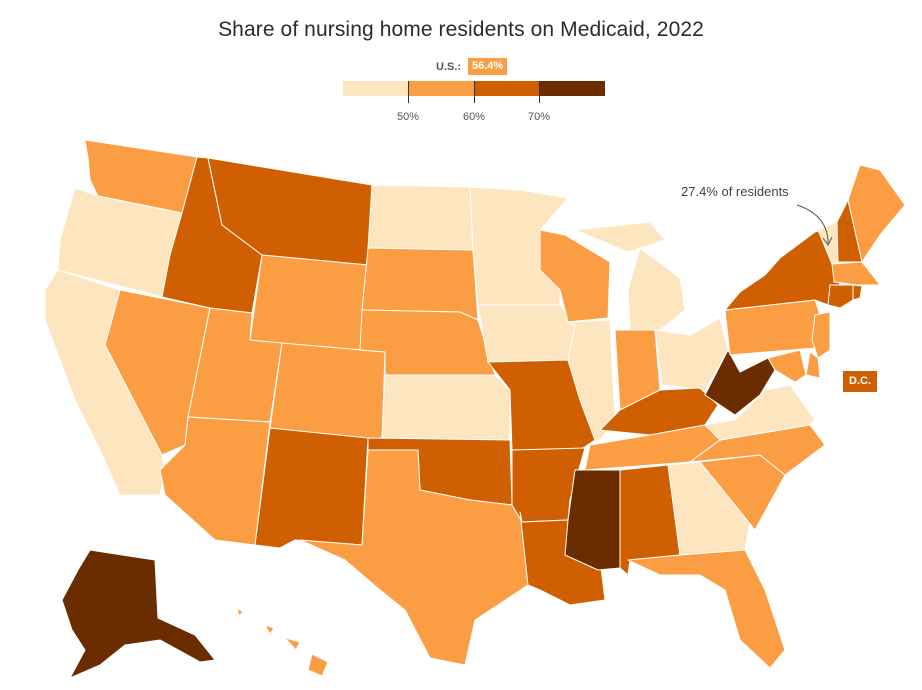 The height and width of the screenshot is (690, 922). What do you see at coordinates (706, 609) in the screenshot?
I see `state-fl` at bounding box center [706, 609].